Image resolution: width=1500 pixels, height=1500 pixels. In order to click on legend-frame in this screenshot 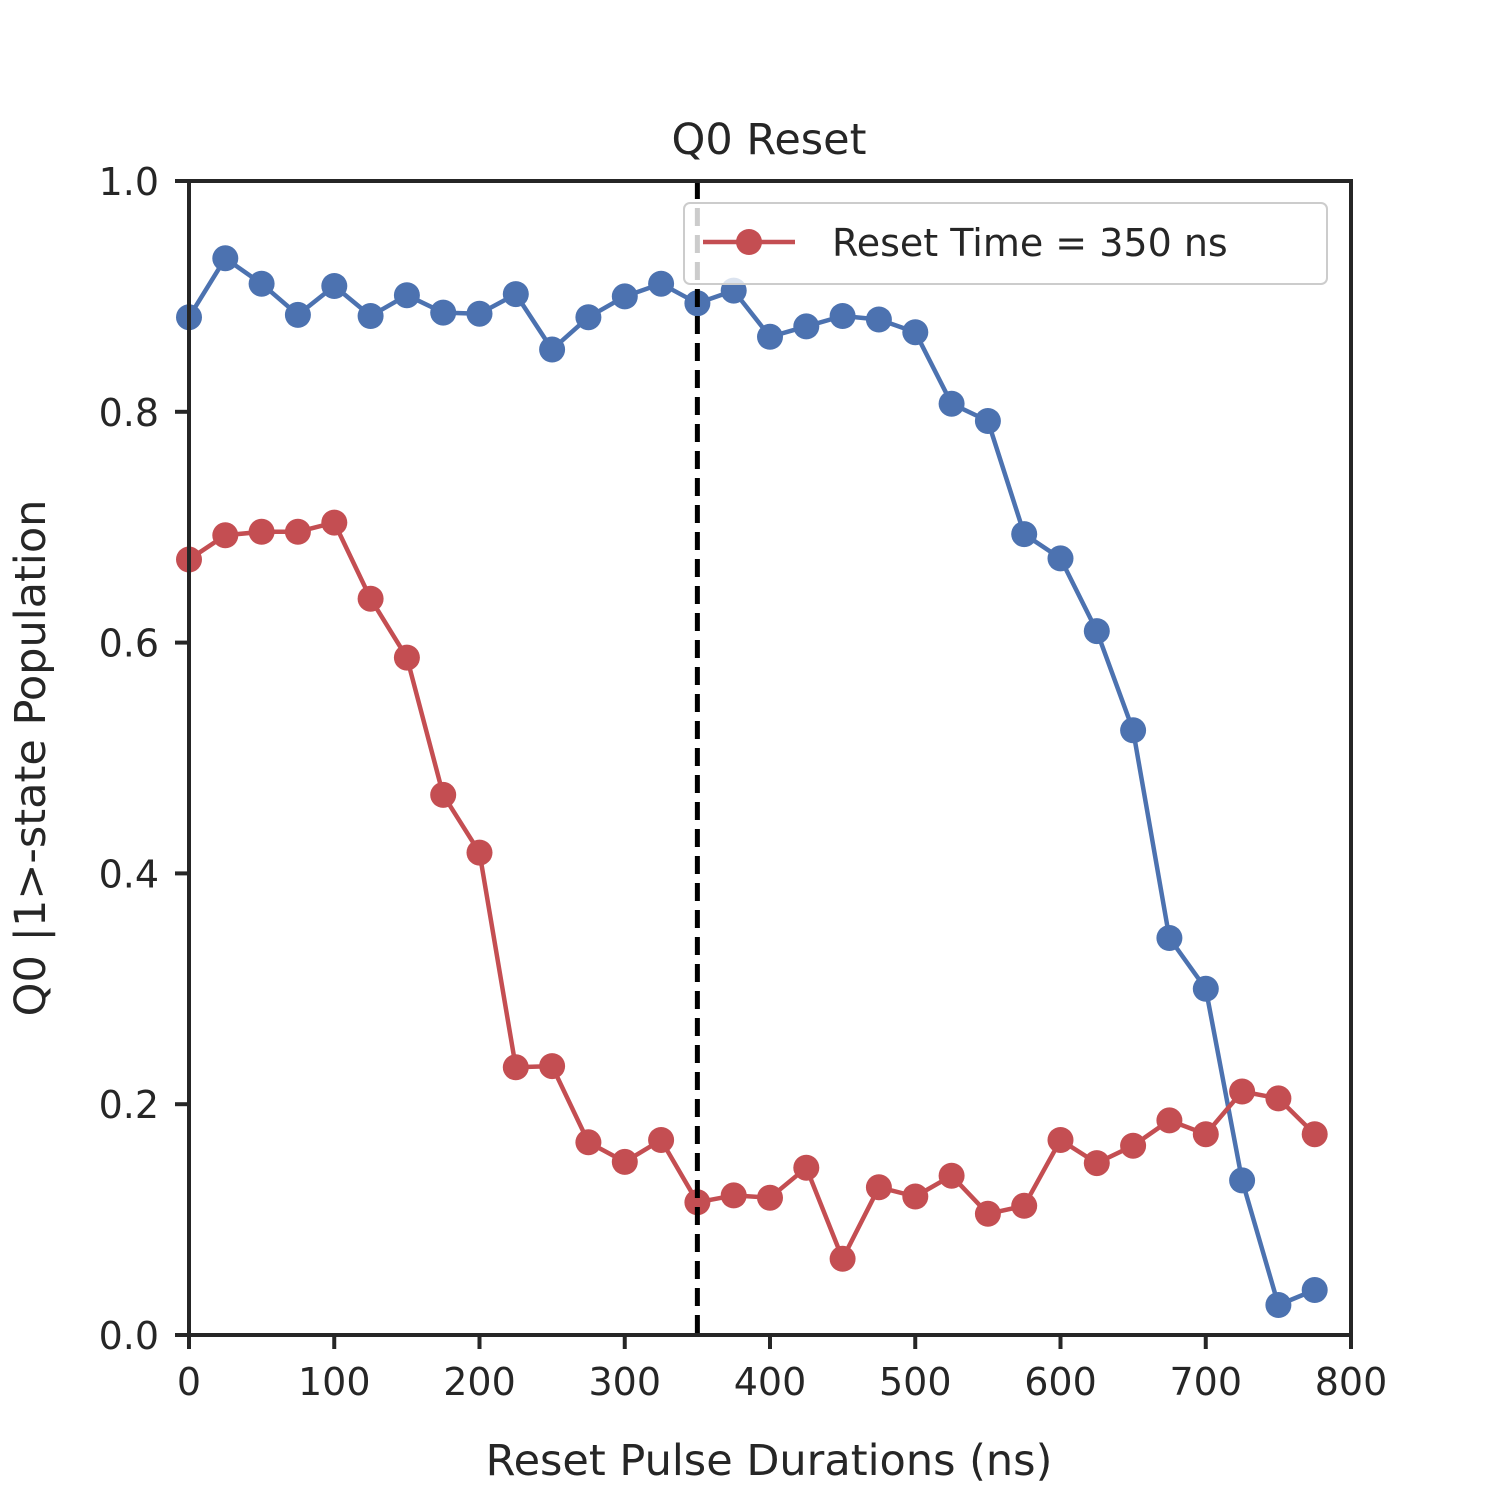, I will do `click(1005, 243)`.